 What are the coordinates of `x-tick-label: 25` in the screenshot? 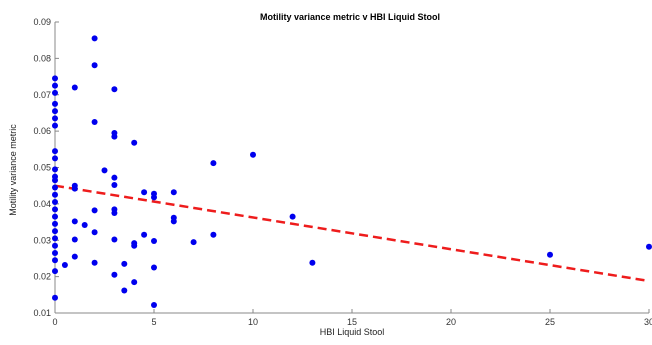 It's located at (550, 322).